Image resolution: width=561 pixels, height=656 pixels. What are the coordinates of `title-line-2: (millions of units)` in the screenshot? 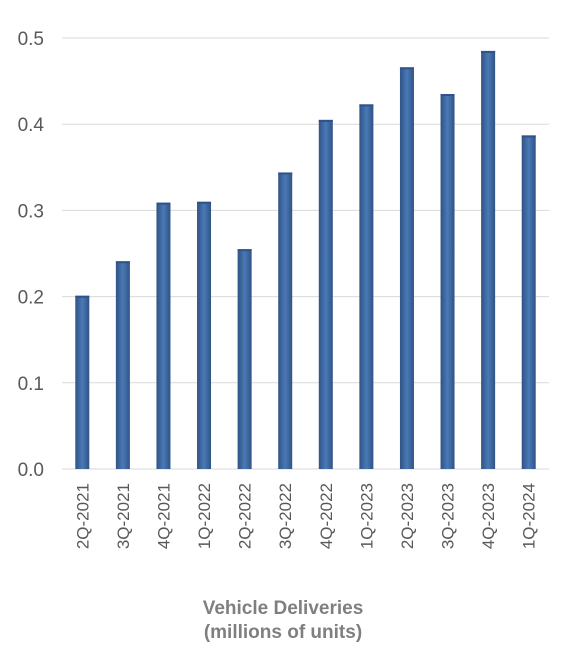 It's located at (283, 632).